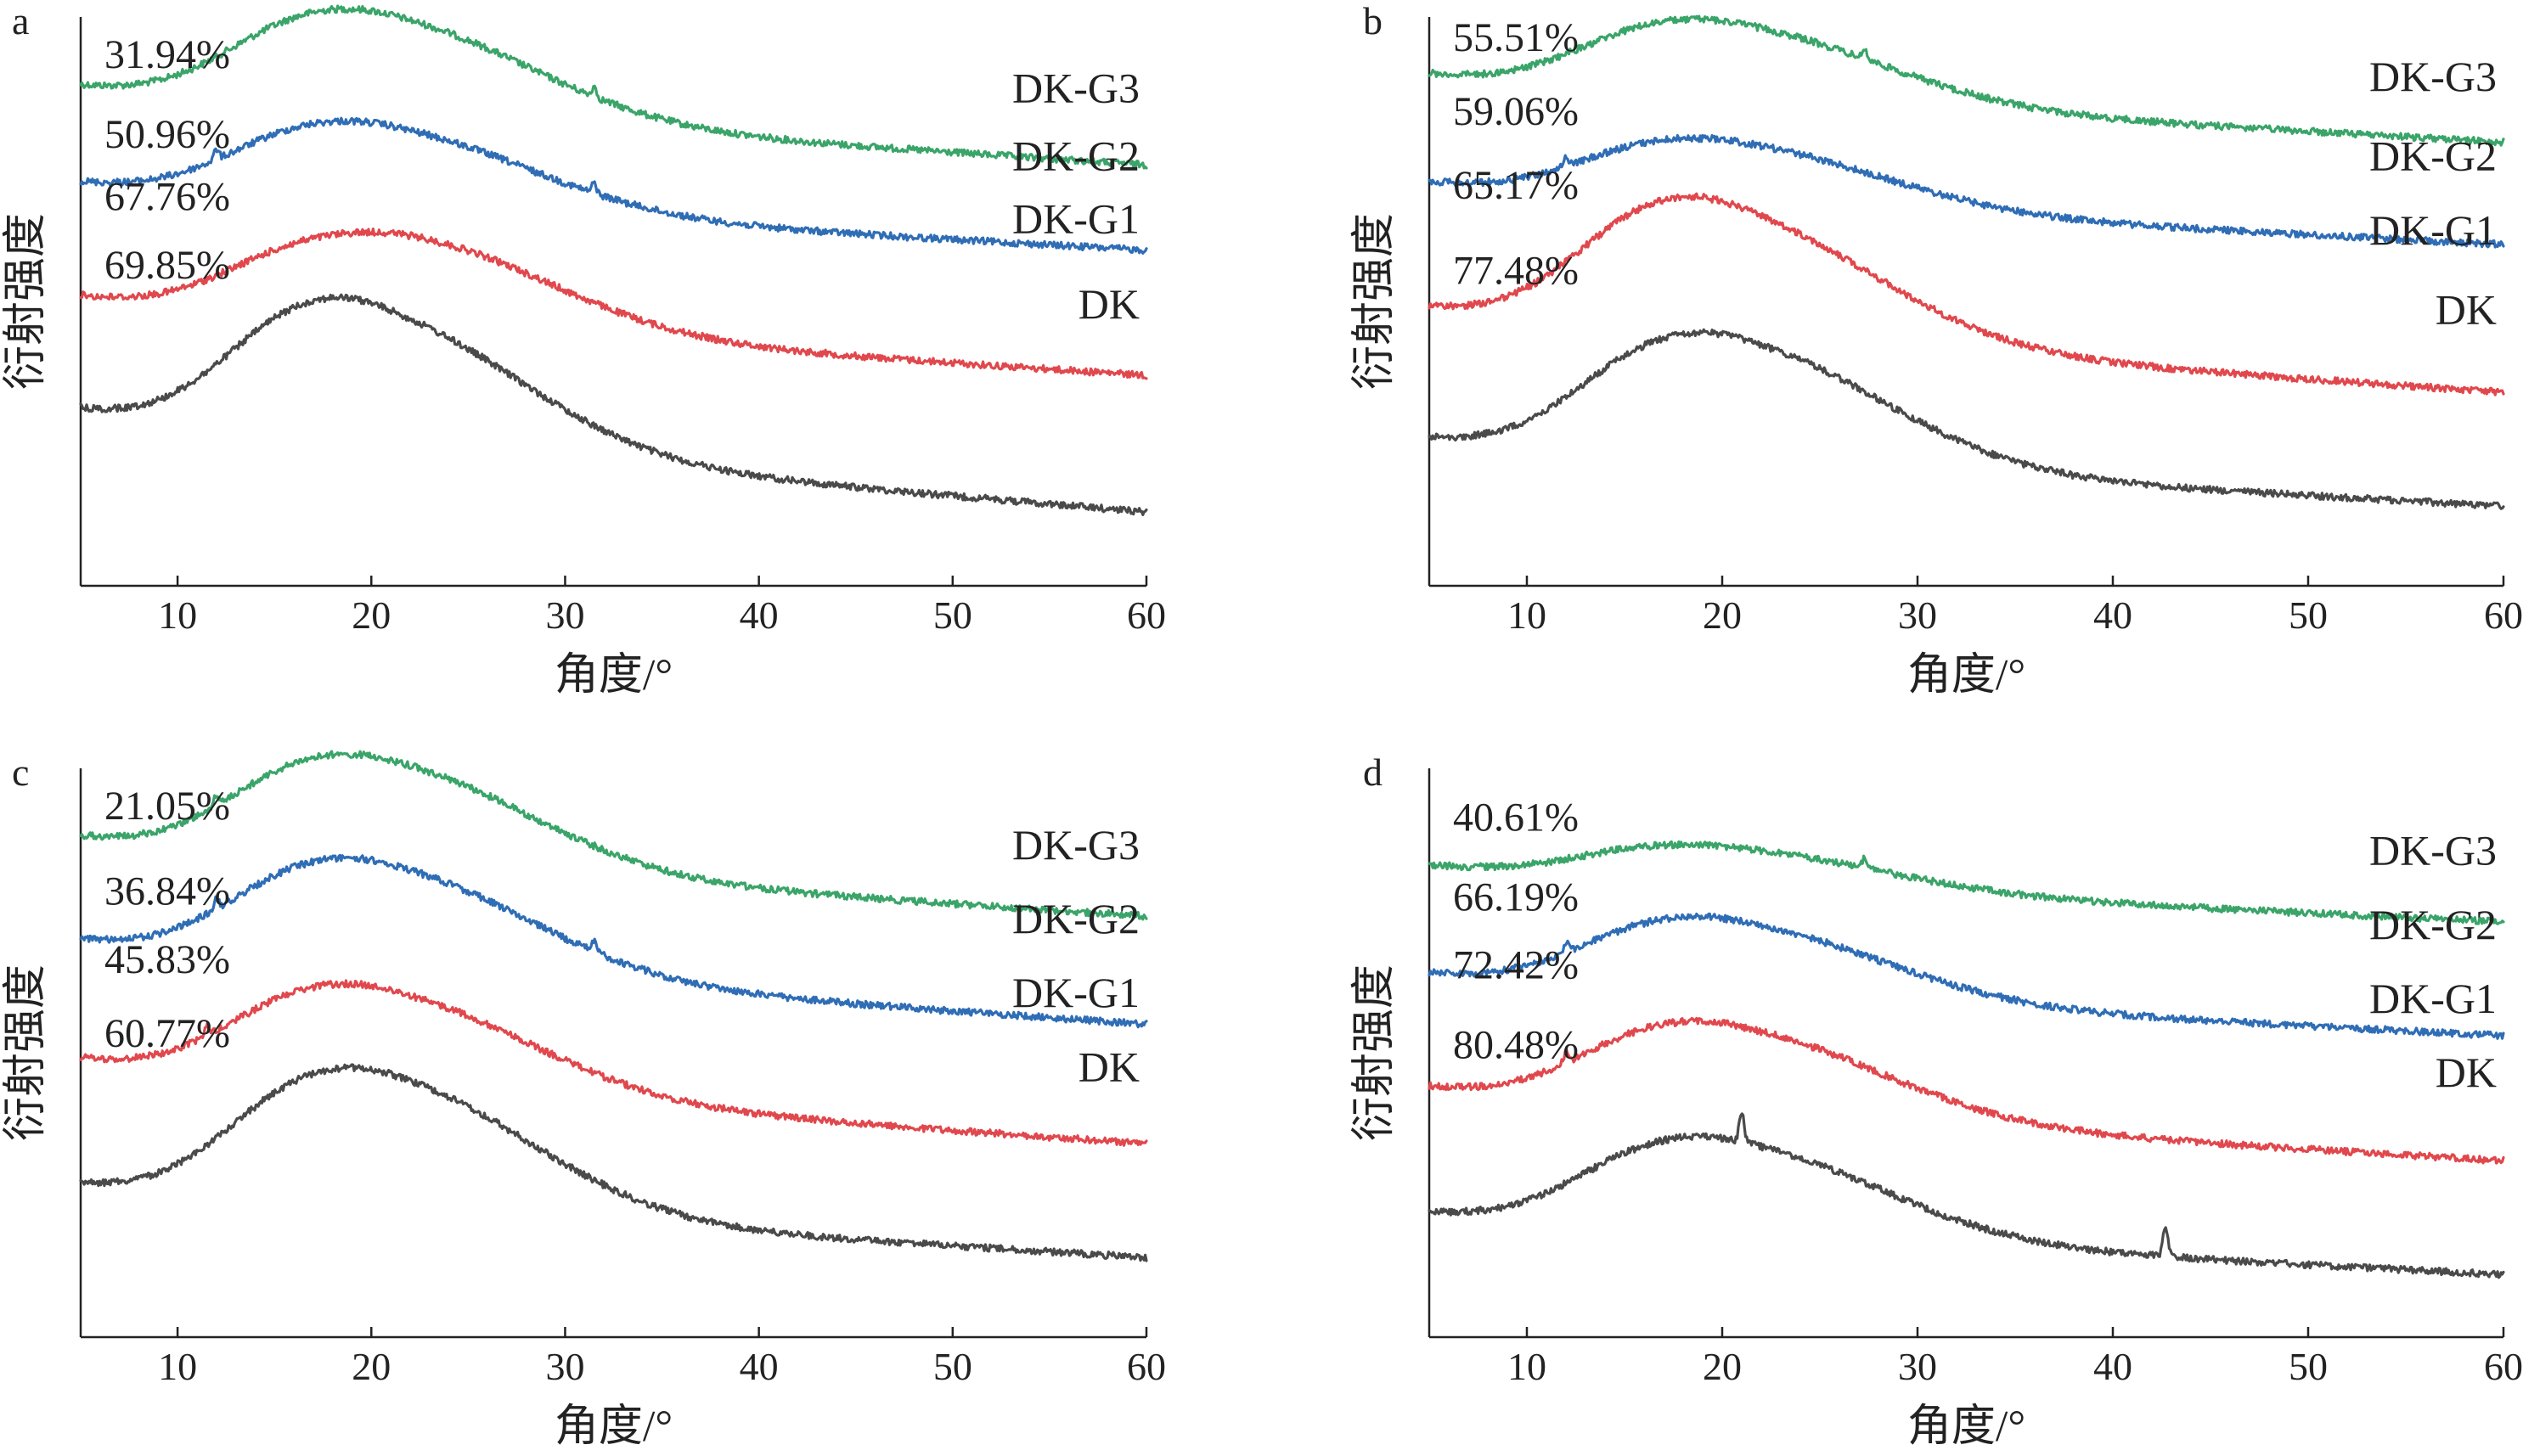 This screenshot has height=1456, width=2523. Describe the element at coordinates (167, 134) in the screenshot. I see `crystallinity-label: 50.96%` at that location.